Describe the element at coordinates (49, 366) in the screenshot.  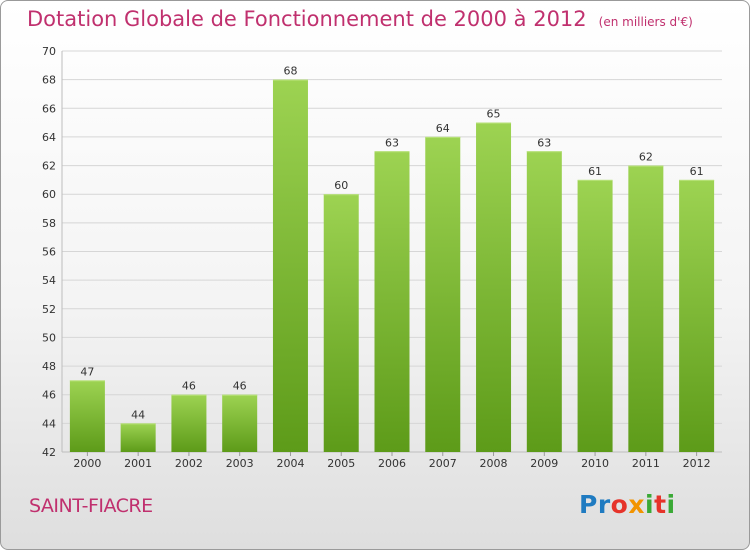
I see `y-tick-label: 48` at that location.